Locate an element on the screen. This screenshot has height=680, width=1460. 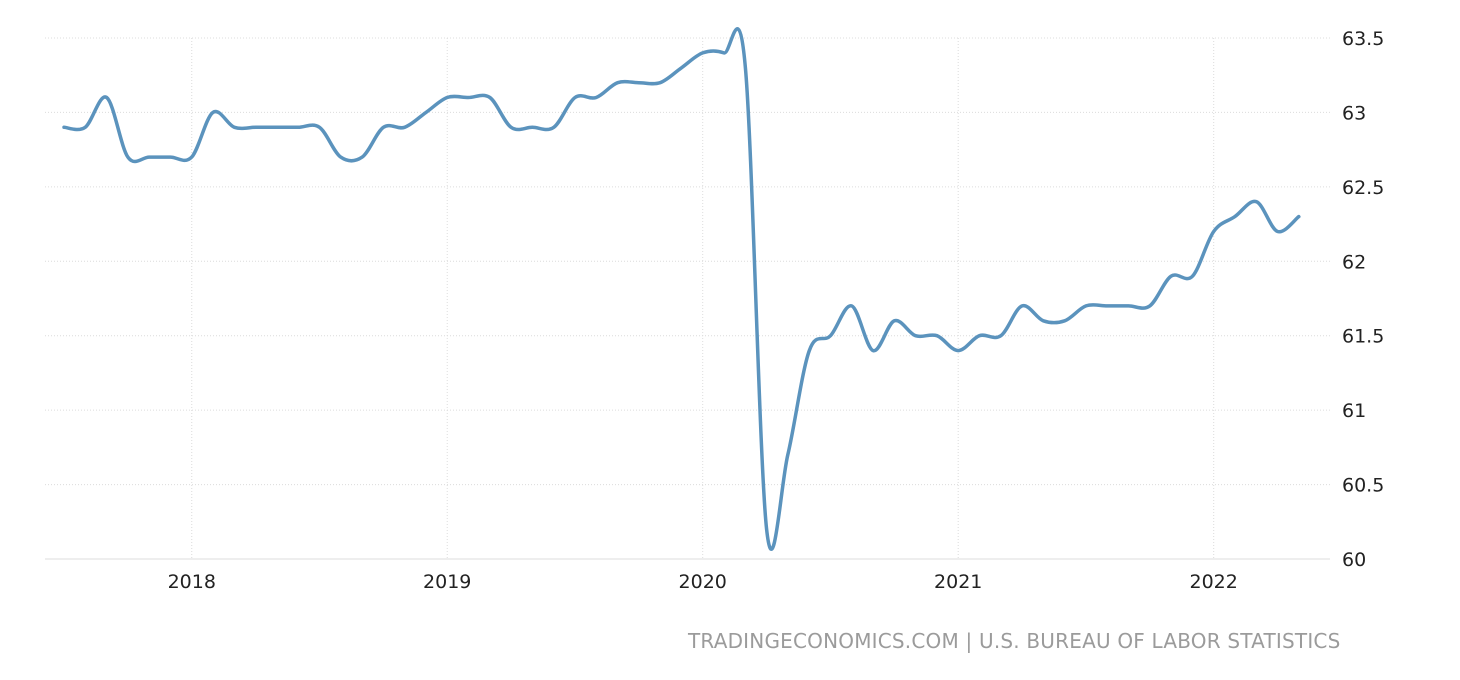
y-axis-ticks: 60 60.5 61 61.5 62 62.5 63 63.5 is located at coordinates (1363, 299).